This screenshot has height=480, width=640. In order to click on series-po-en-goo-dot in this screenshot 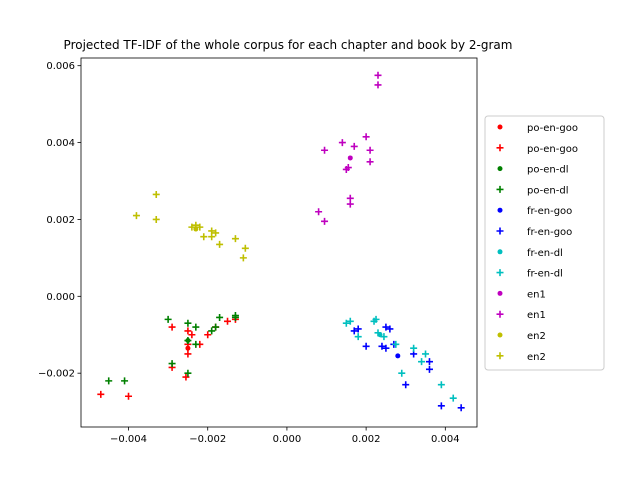, I will do `click(188, 348)`.